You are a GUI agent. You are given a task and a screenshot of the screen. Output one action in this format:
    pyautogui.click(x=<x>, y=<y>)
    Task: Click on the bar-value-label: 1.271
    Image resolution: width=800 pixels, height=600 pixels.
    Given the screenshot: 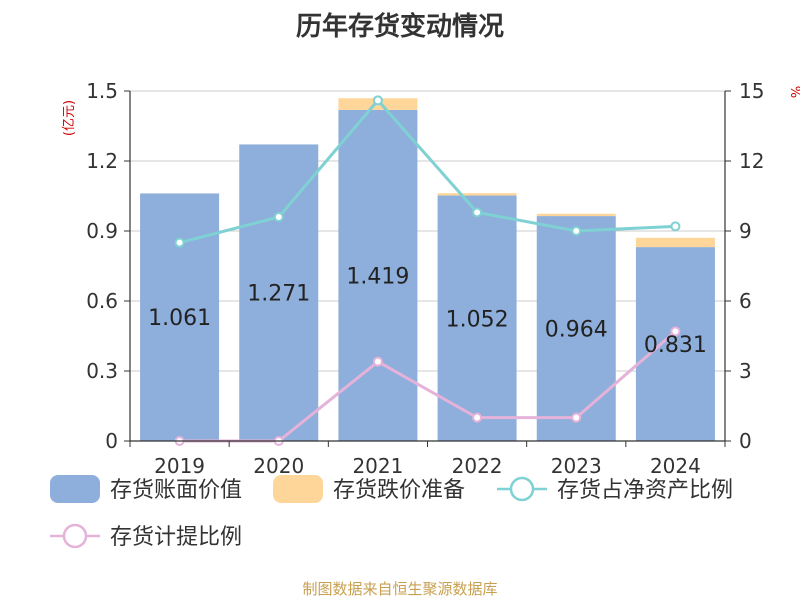 What is the action you would take?
    pyautogui.click(x=278, y=294)
    